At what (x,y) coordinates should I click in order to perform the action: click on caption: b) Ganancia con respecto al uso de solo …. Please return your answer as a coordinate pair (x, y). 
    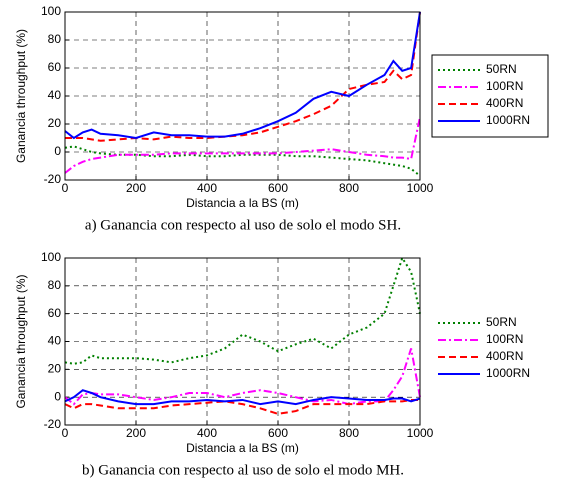
    Looking at the image, I should click on (243, 470).